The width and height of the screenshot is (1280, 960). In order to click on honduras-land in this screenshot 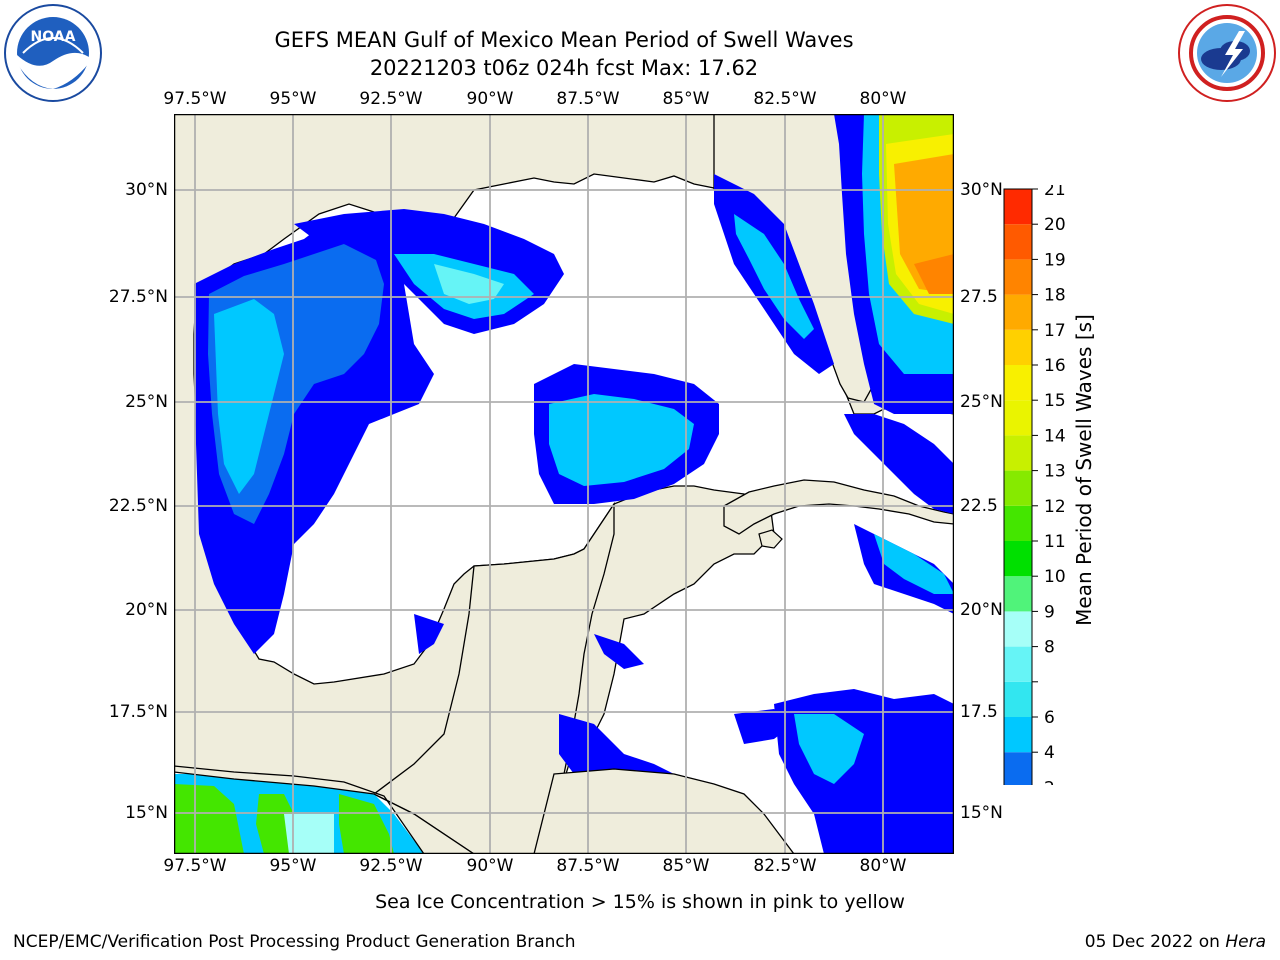, I will do `click(664, 811)`.